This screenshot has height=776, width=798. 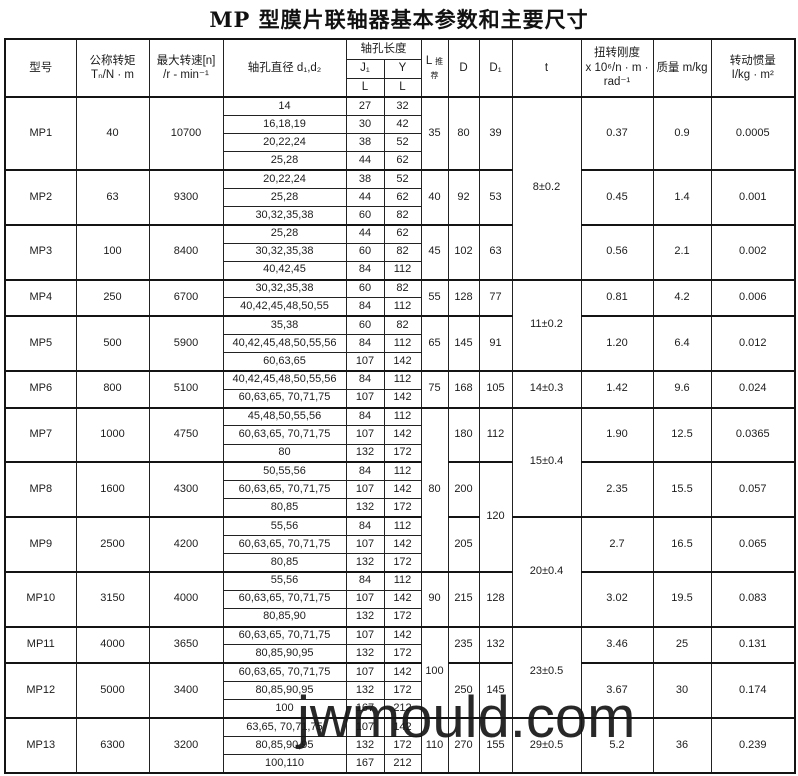 I want to click on y-length-cell: 42, so click(x=402, y=124).